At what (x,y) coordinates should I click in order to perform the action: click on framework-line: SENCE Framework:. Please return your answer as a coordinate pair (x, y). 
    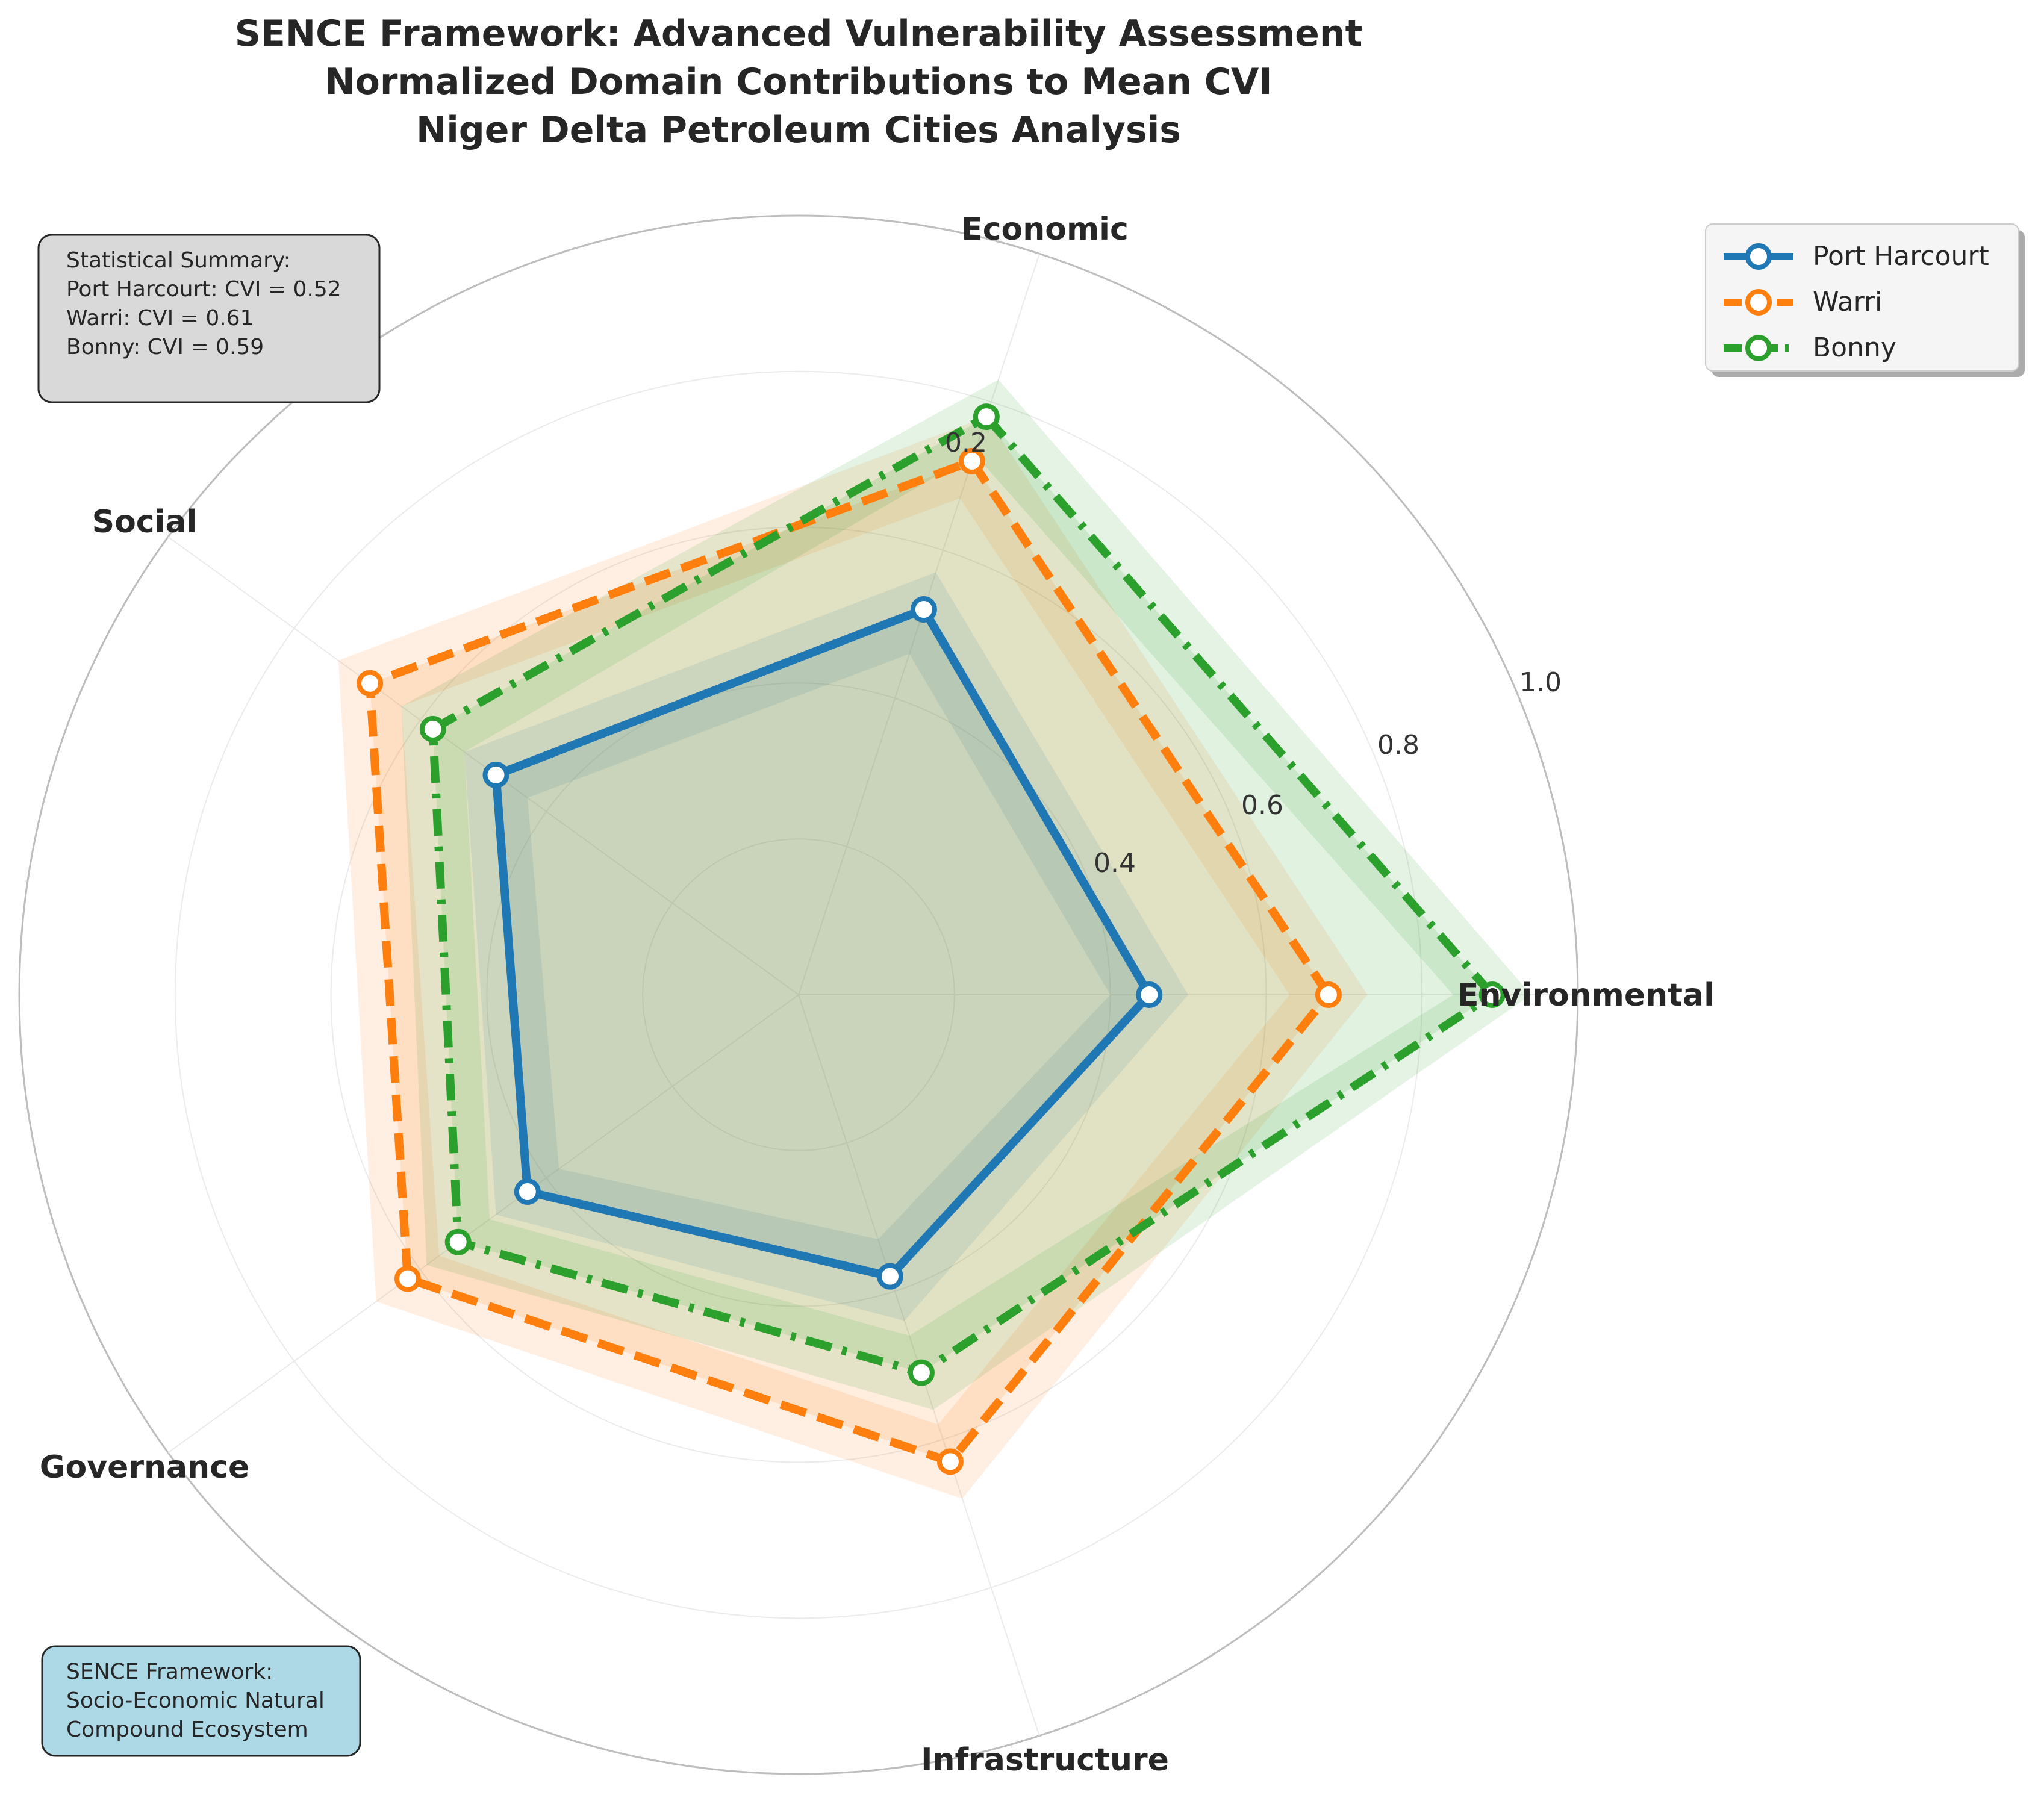
    Looking at the image, I should click on (169, 1672).